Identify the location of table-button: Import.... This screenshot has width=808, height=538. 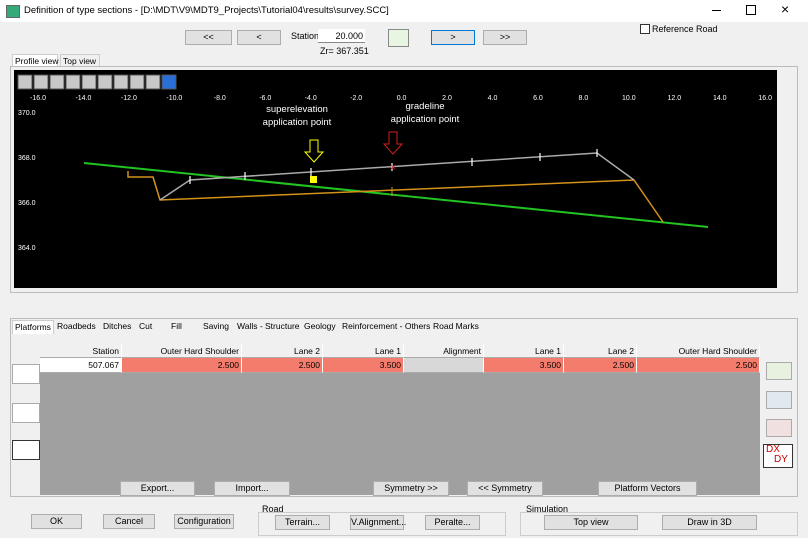
(252, 488).